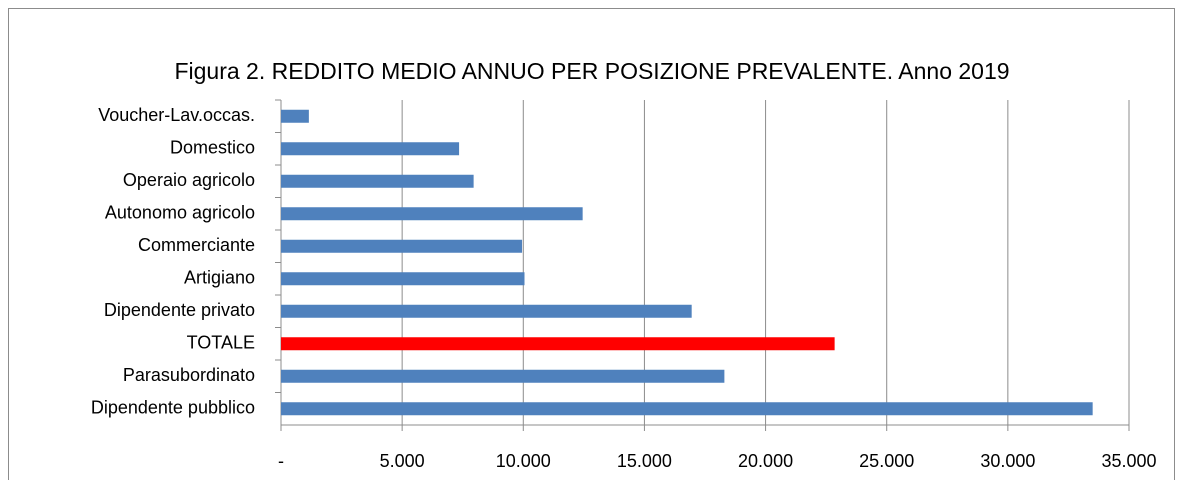  What do you see at coordinates (179, 310) in the screenshot?
I see `y-tick-label: Dipendente privato` at bounding box center [179, 310].